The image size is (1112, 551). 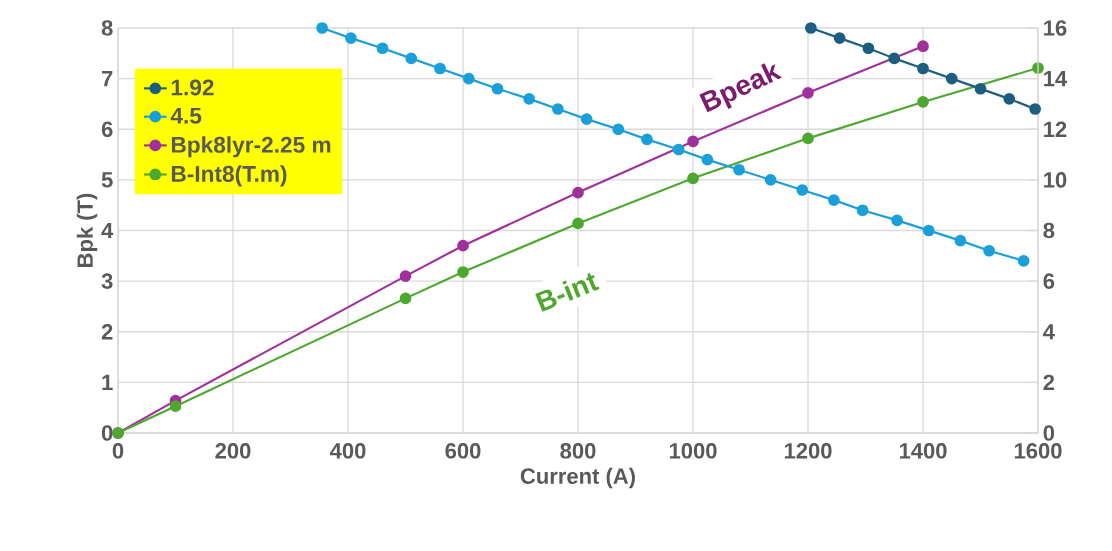 I want to click on y-tick-label: 6, so click(x=107, y=129).